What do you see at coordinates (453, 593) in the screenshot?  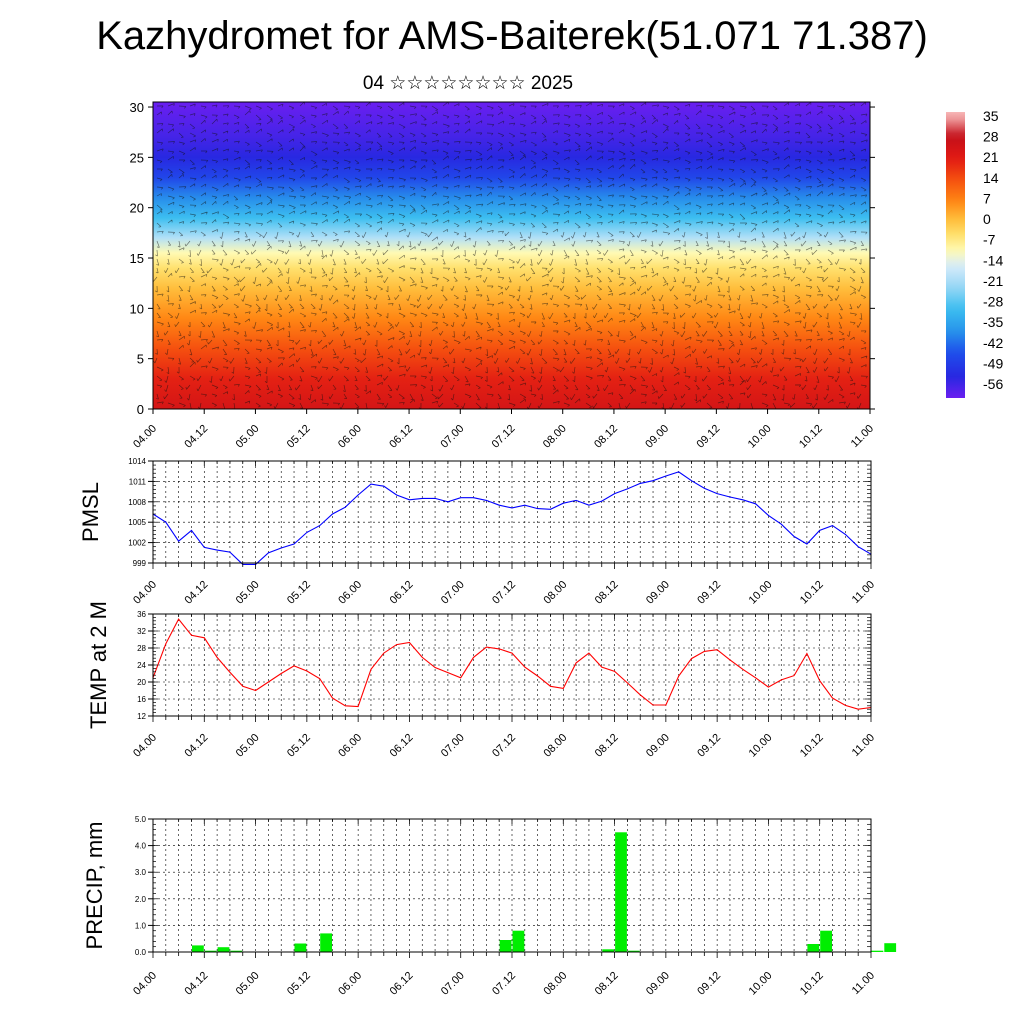 I see `x-tick-label: 07.00` at bounding box center [453, 593].